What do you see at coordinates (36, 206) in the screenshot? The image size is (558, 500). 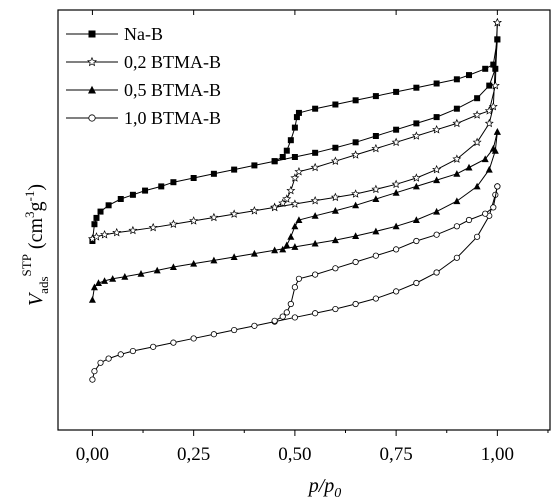 I see `y-axis-title-unit-mid: g` at bounding box center [36, 206].